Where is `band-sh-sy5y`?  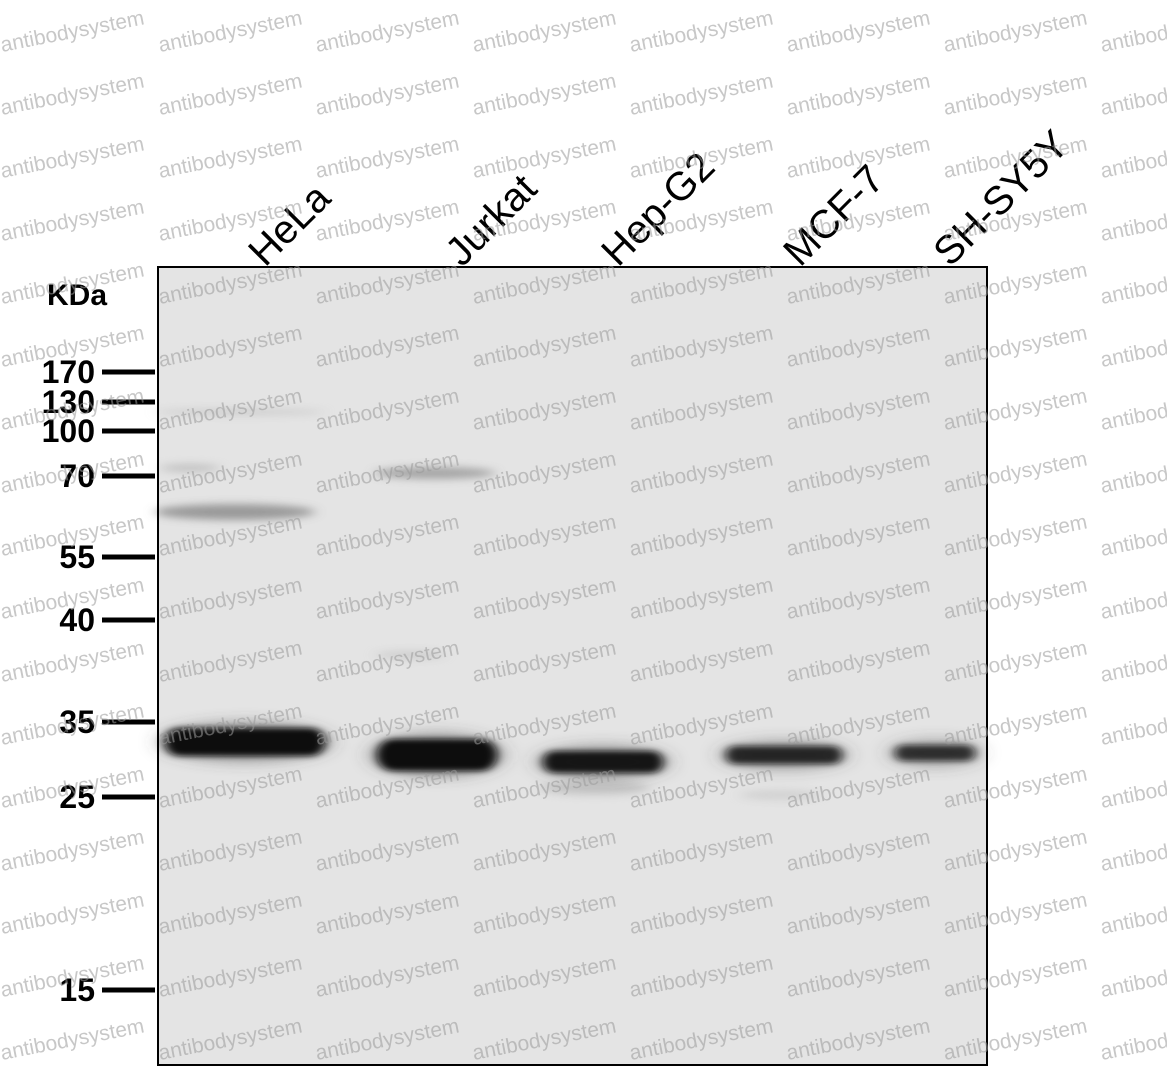 band-sh-sy5y is located at coordinates (935, 753).